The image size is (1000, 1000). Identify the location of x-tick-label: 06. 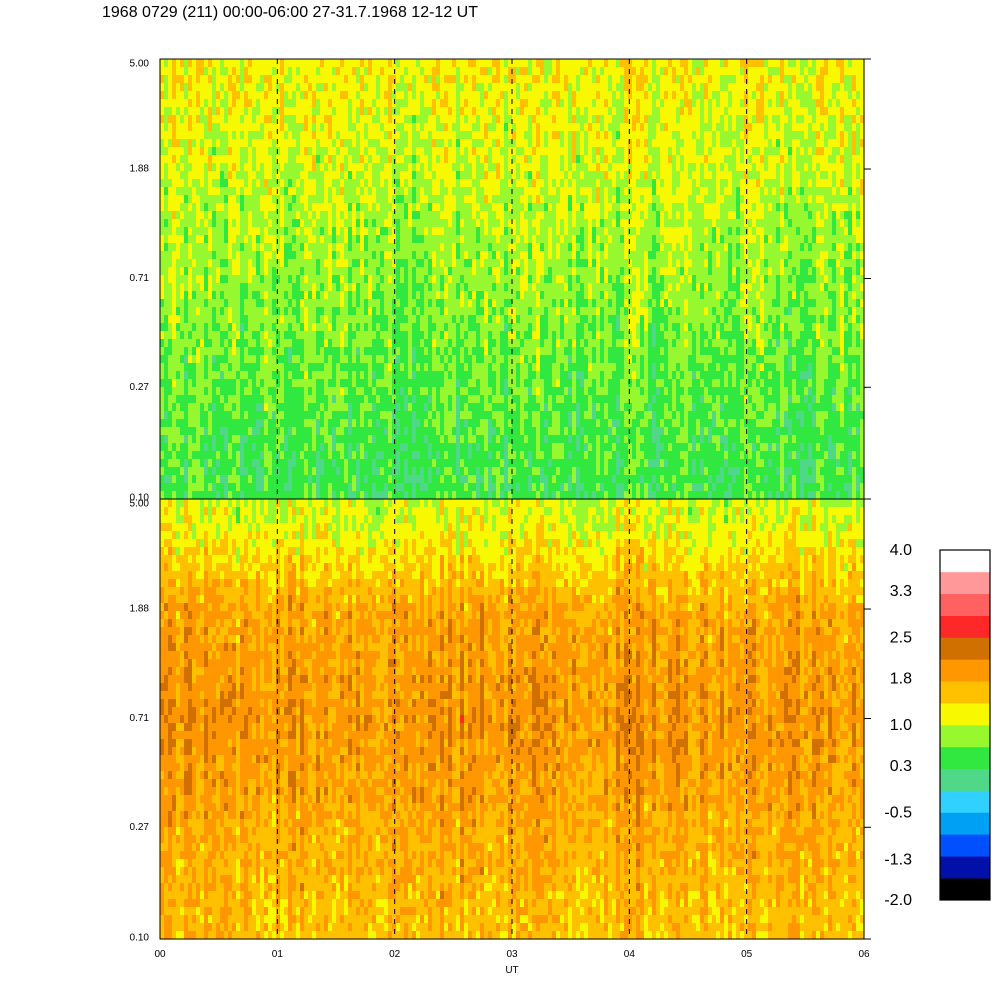
(864, 954).